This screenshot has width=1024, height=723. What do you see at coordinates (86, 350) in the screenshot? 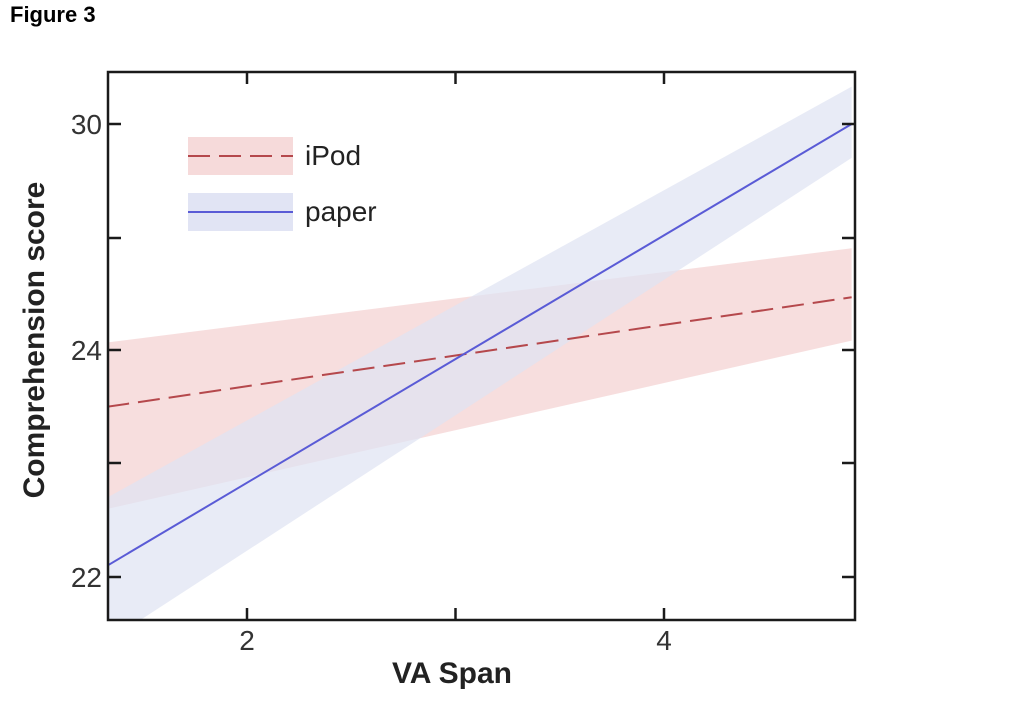
I see `y-tick-label: 24` at bounding box center [86, 350].